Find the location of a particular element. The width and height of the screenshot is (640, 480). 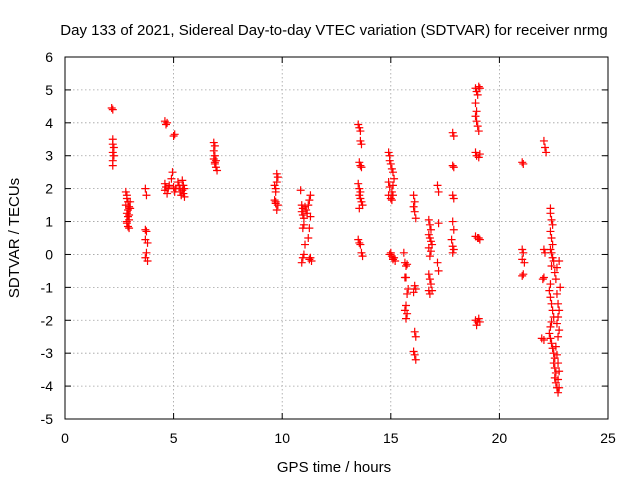

y-tick-label: -2 is located at coordinates (47, 320).